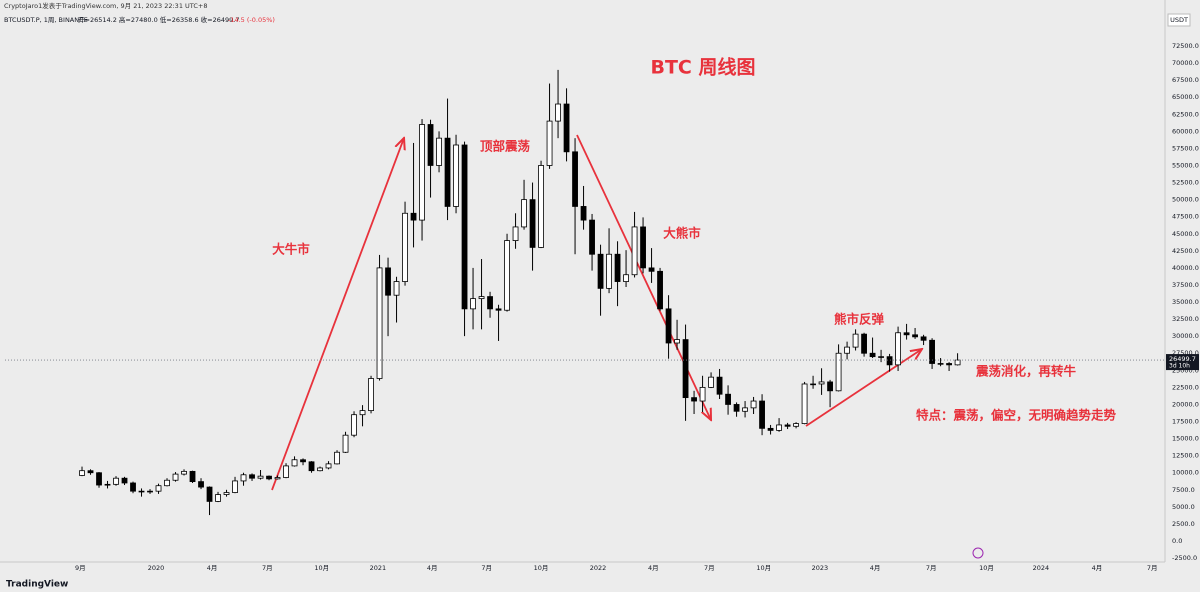 This screenshot has width=1200, height=592. What do you see at coordinates (1185, 319) in the screenshot?
I see `y-tick-label: 32500.0` at bounding box center [1185, 319].